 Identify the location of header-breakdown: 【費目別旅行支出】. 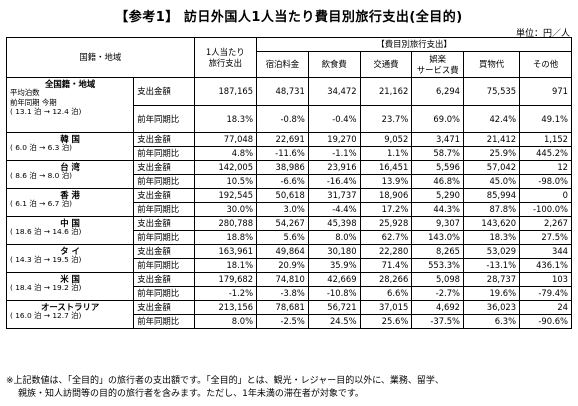
(414, 44).